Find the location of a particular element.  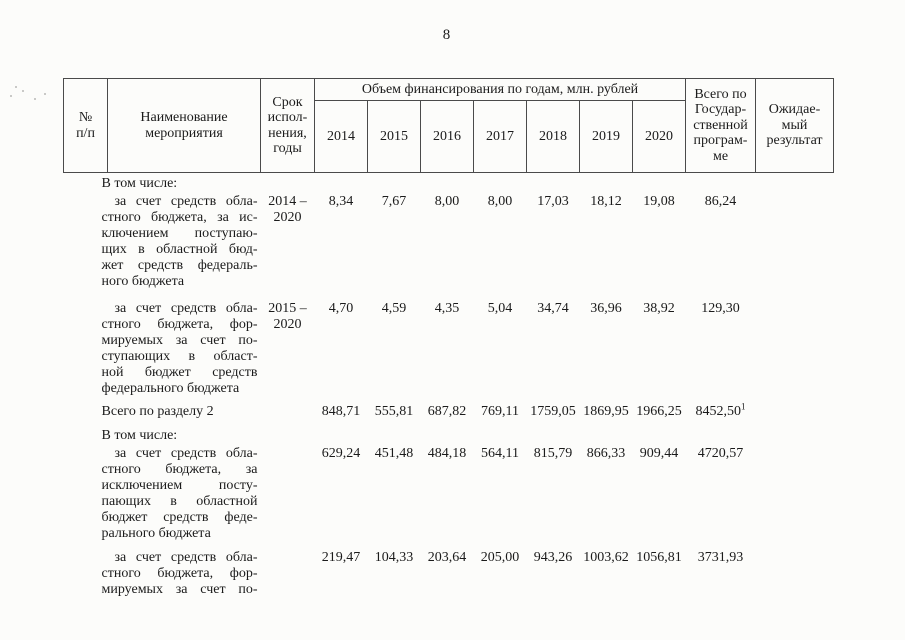

value-2020: 38,92 is located at coordinates (659, 308).